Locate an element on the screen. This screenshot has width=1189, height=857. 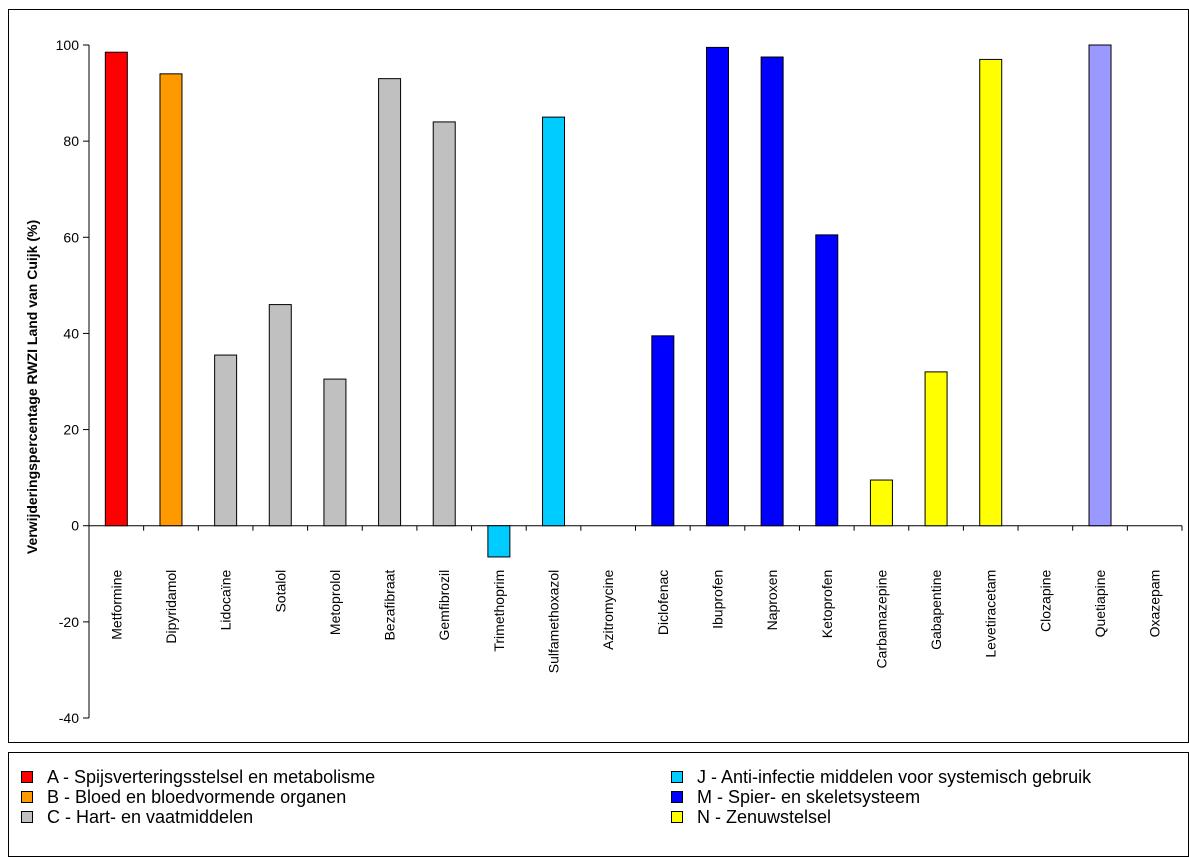
legend-label: M - Spier- en skeletsysteem is located at coordinates (809, 796).